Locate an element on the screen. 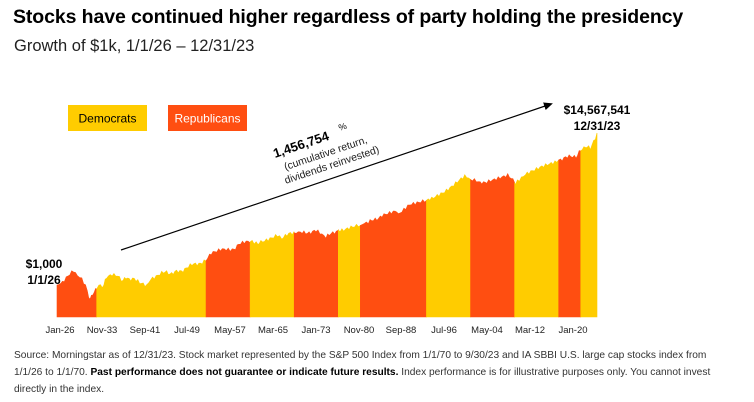  x-tick-label-2: Sep-41 is located at coordinates (145, 330).